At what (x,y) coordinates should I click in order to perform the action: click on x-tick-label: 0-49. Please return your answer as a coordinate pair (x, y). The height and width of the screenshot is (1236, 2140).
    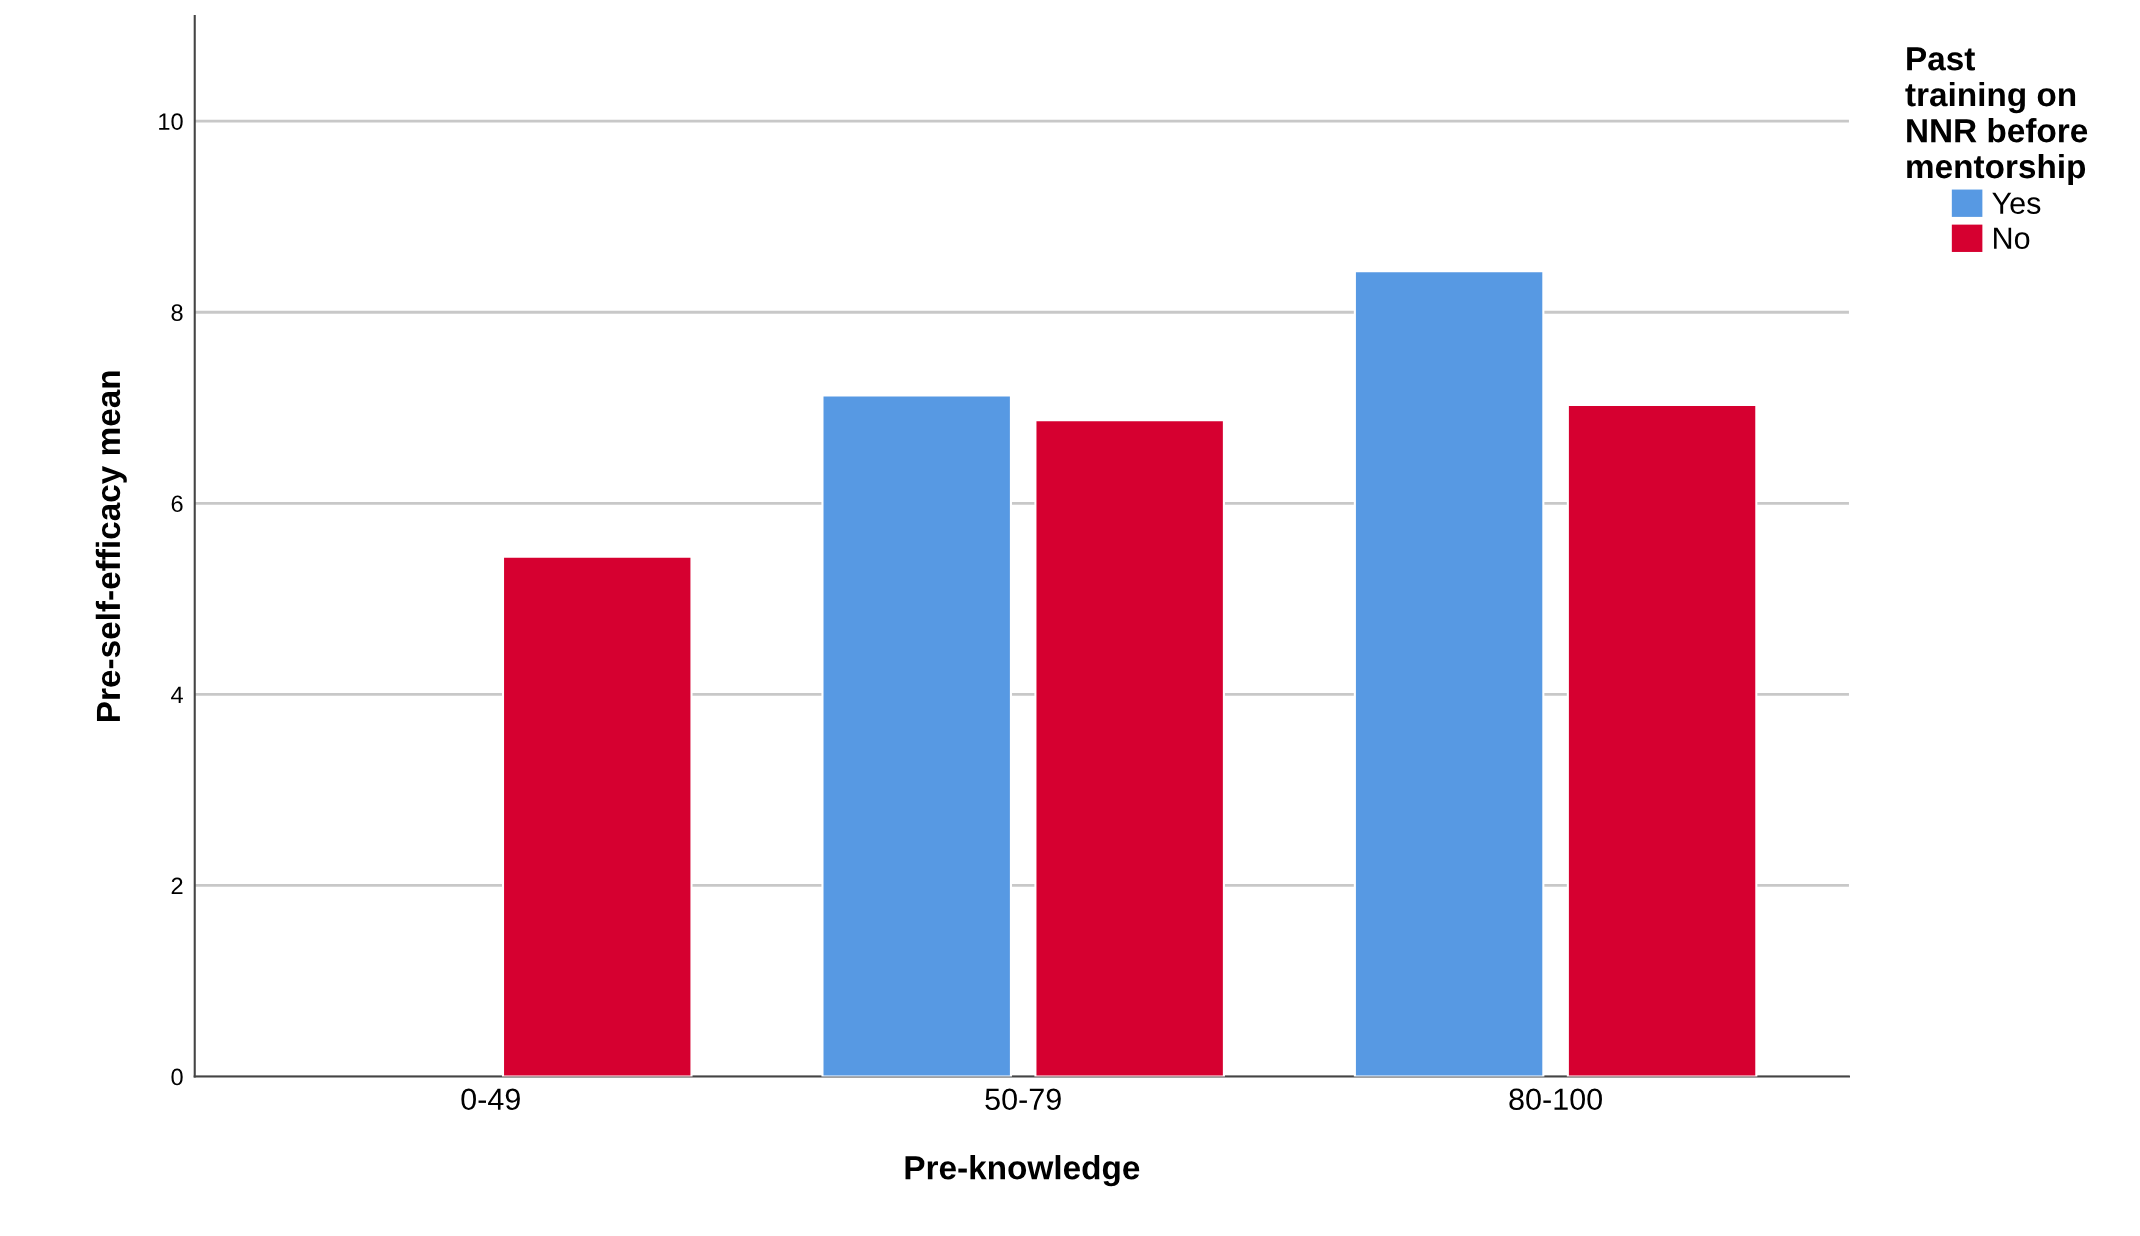
    Looking at the image, I should click on (490, 1099).